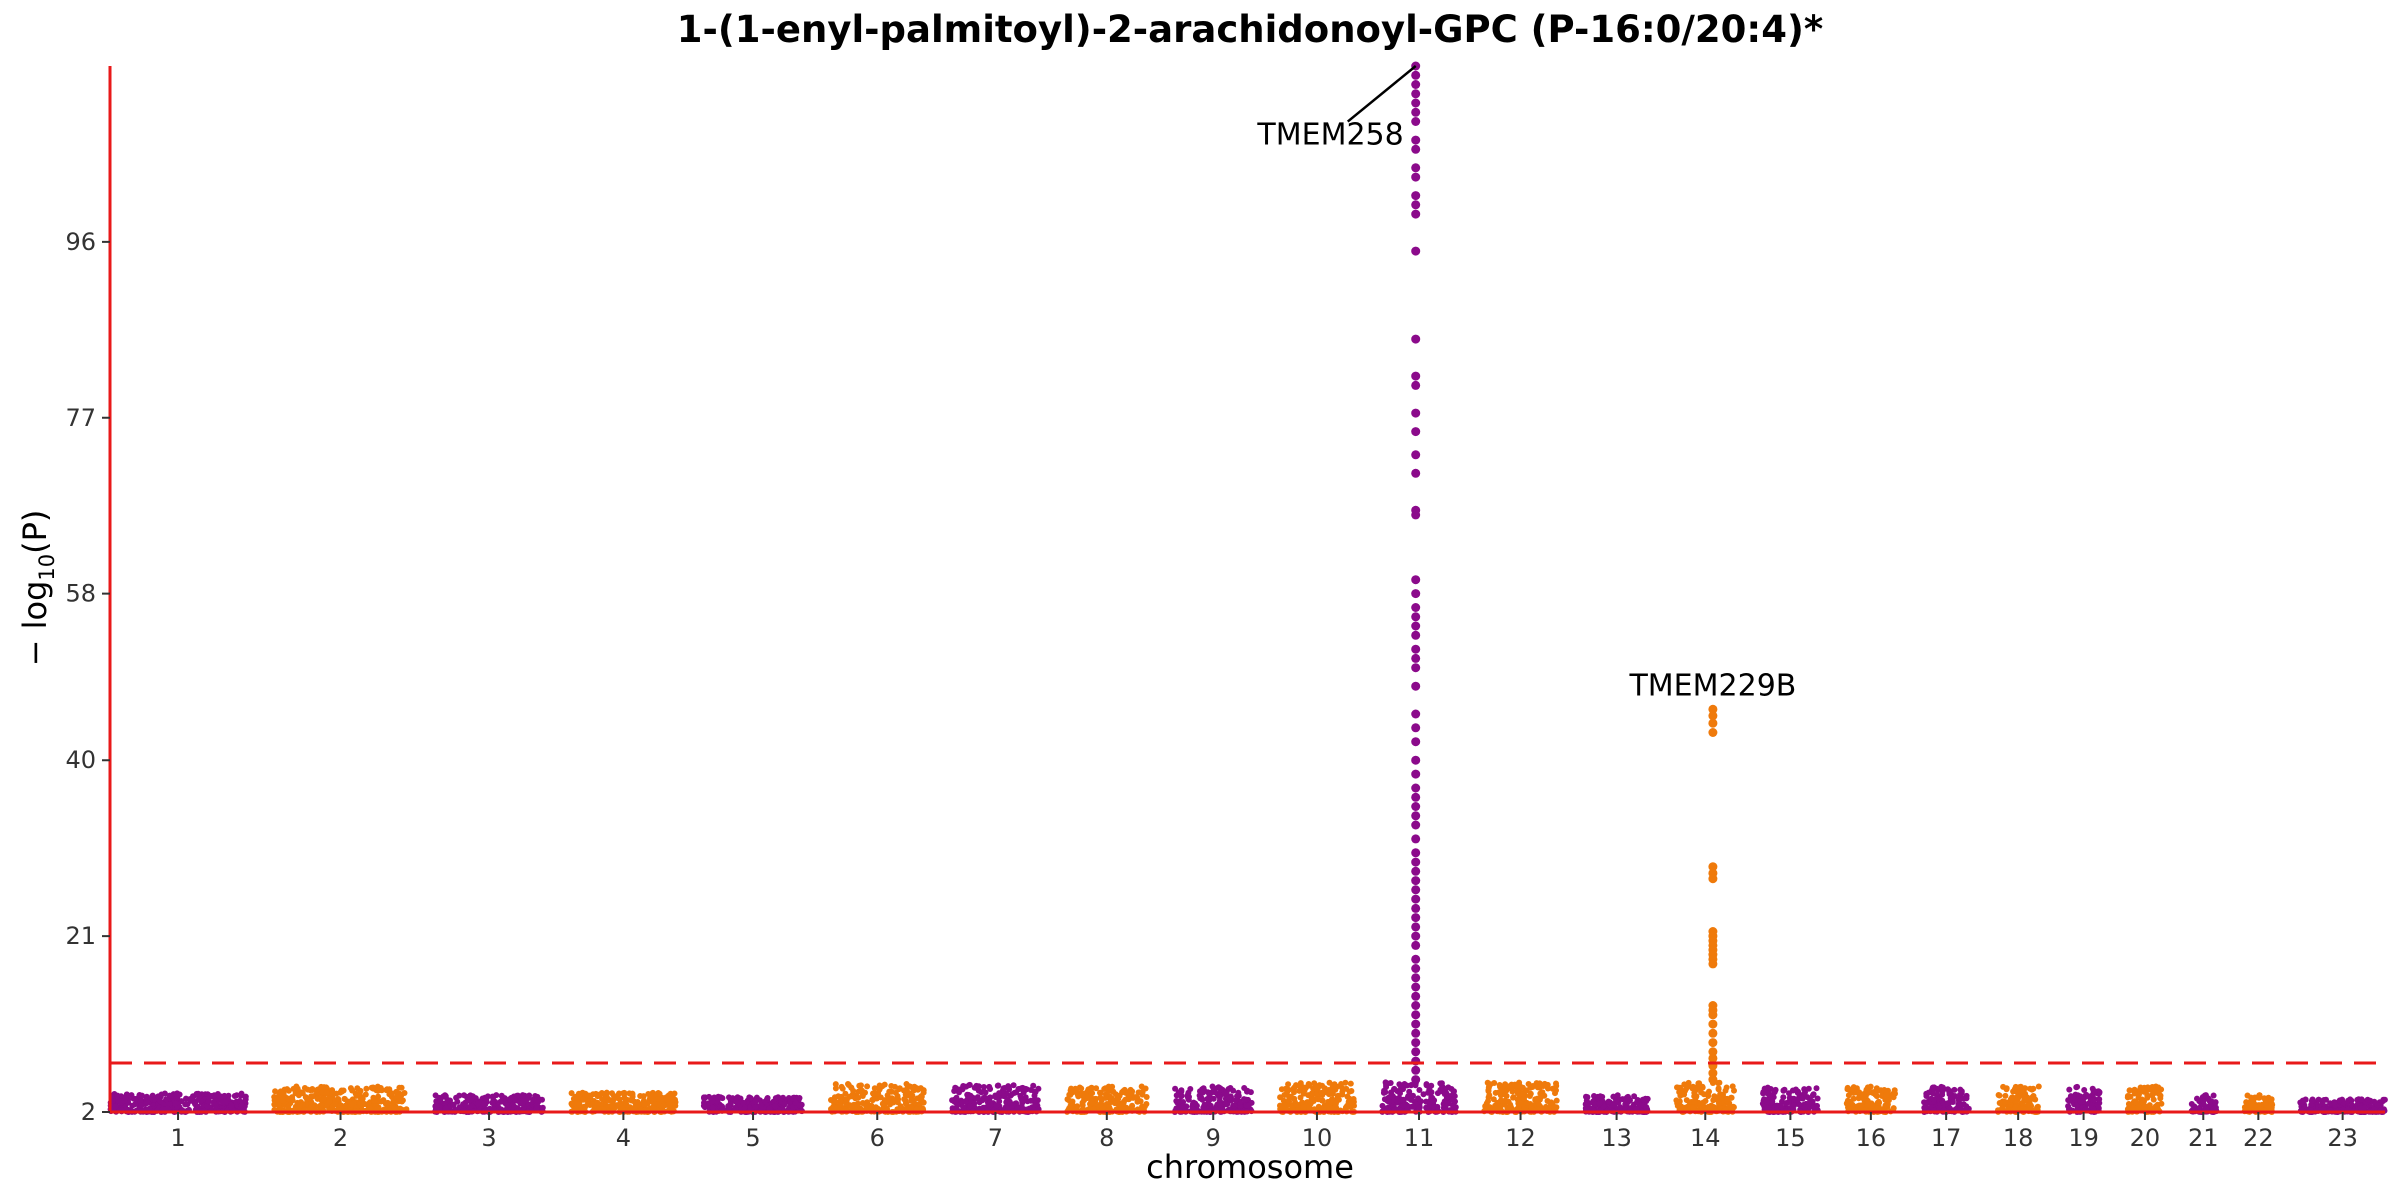 This screenshot has height=1200, width=2400. I want to click on snp-point-chr21, so click(2197, 1098).